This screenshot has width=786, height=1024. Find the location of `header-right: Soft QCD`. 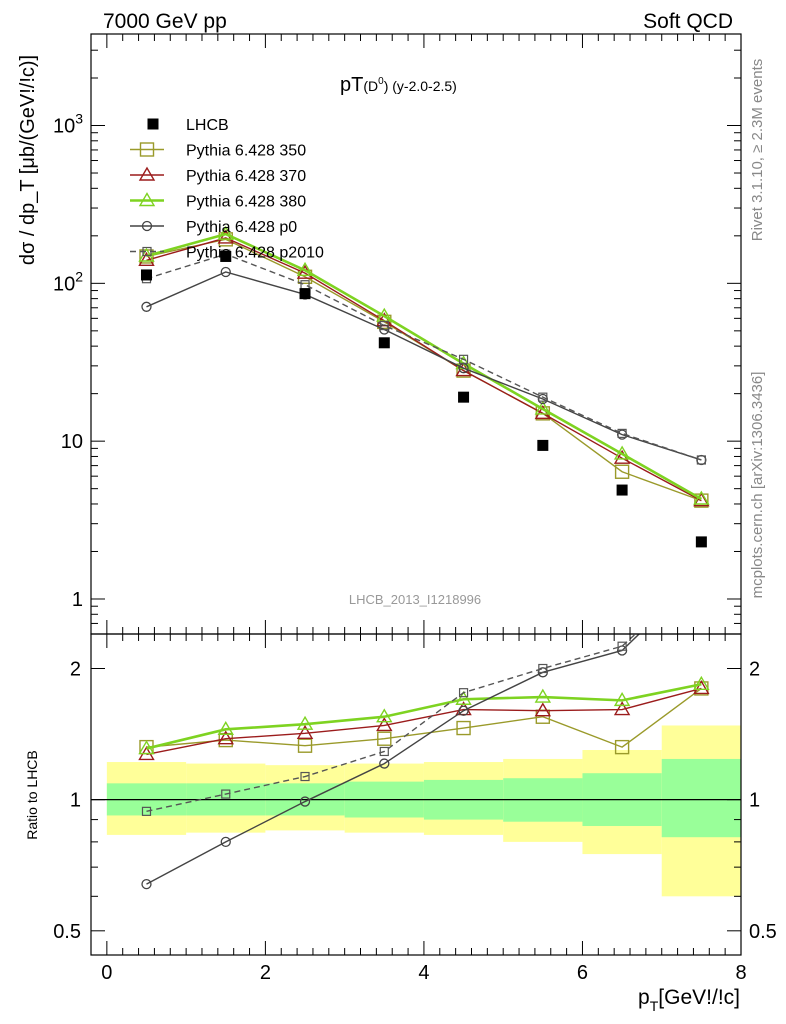

header-right: Soft QCD is located at coordinates (688, 21).